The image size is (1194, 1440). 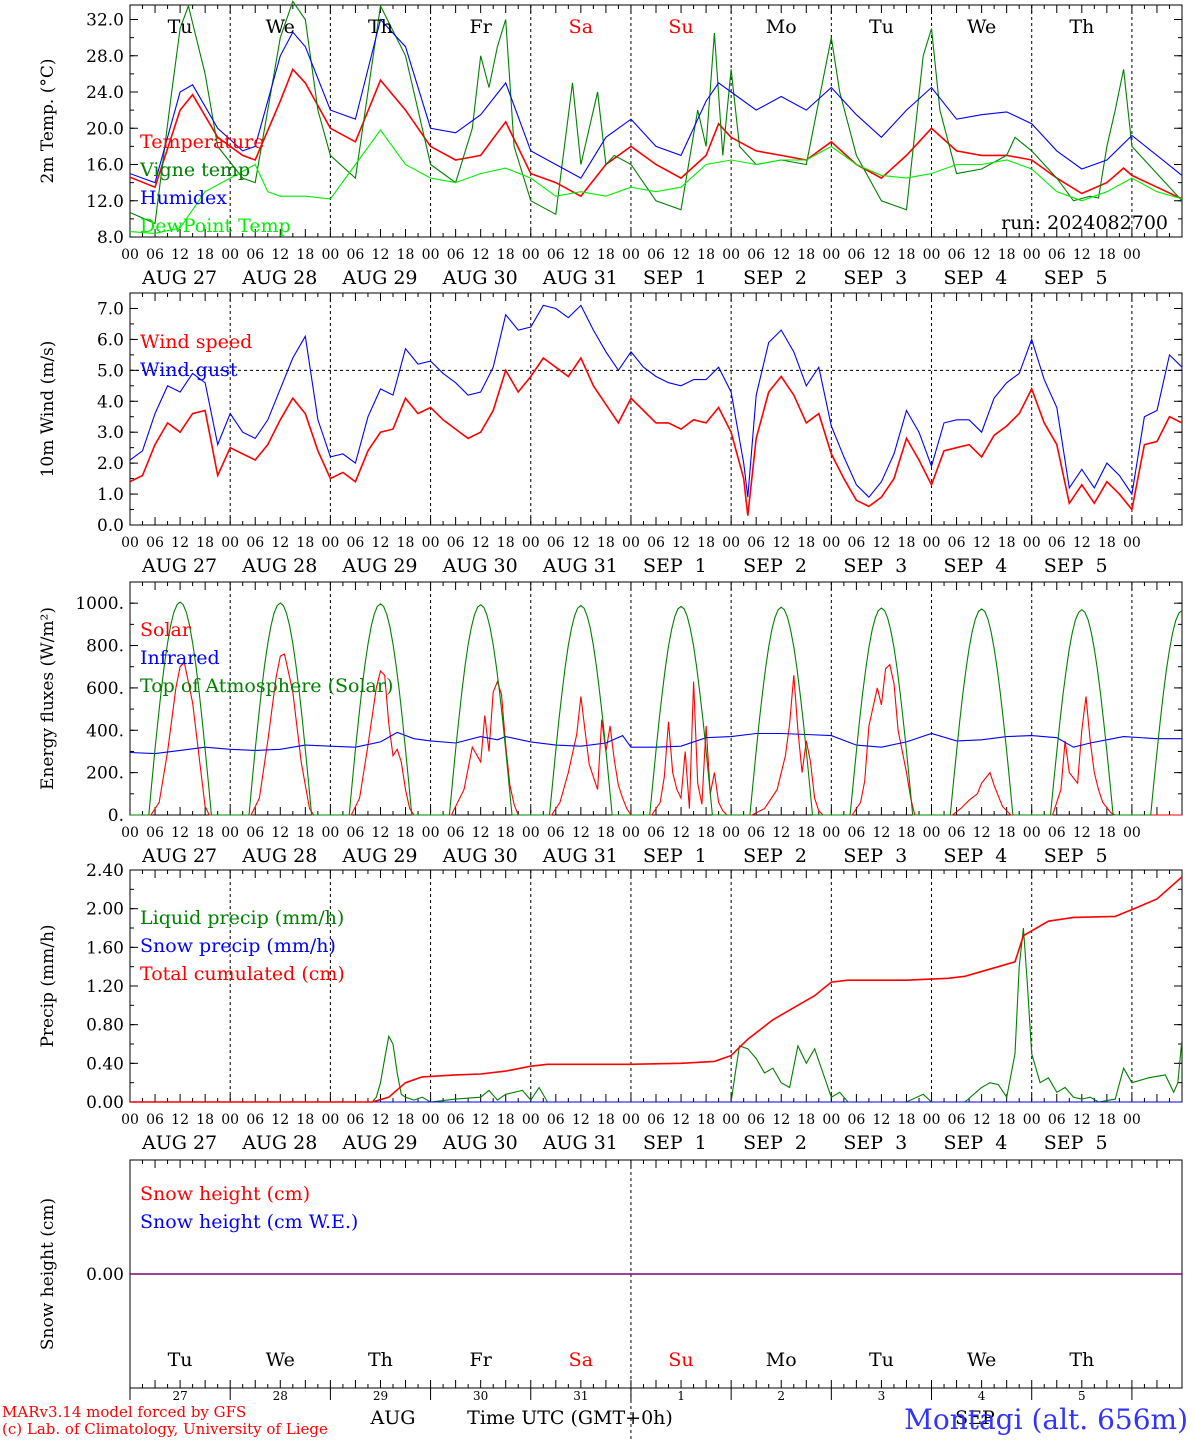 What do you see at coordinates (775, 278) in the screenshot?
I see `date-label: SEP 2` at bounding box center [775, 278].